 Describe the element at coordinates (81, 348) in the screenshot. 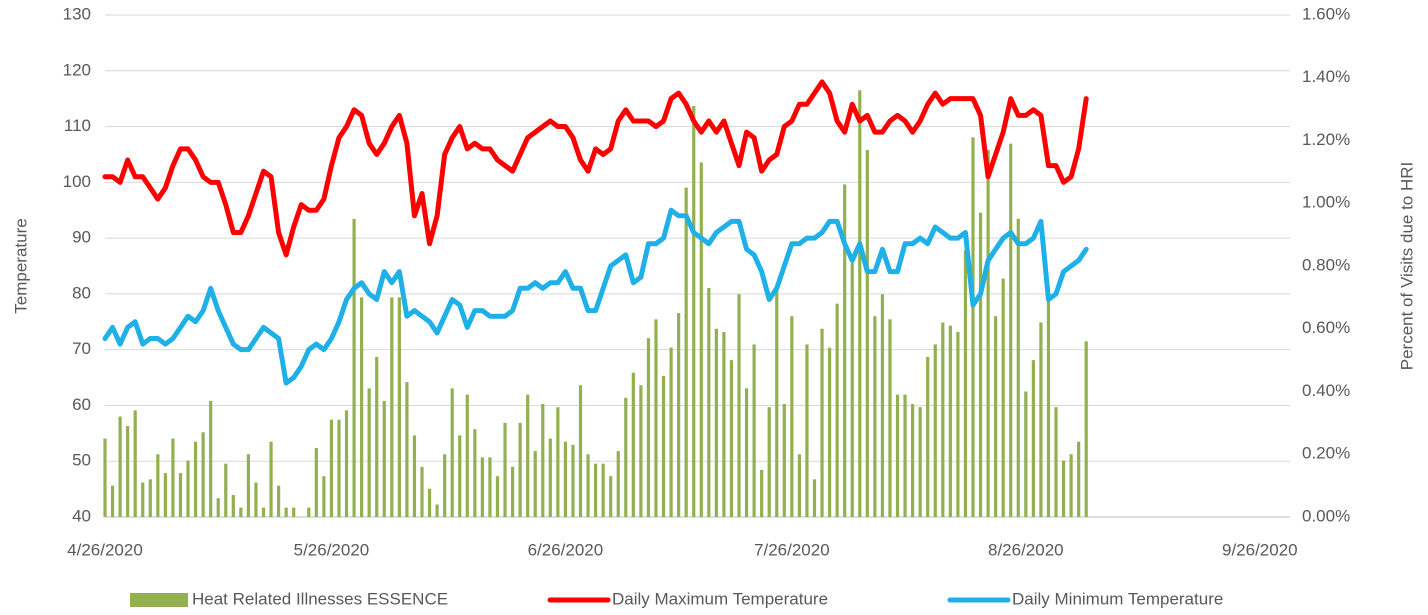

I see `y-tick-label: 70` at that location.